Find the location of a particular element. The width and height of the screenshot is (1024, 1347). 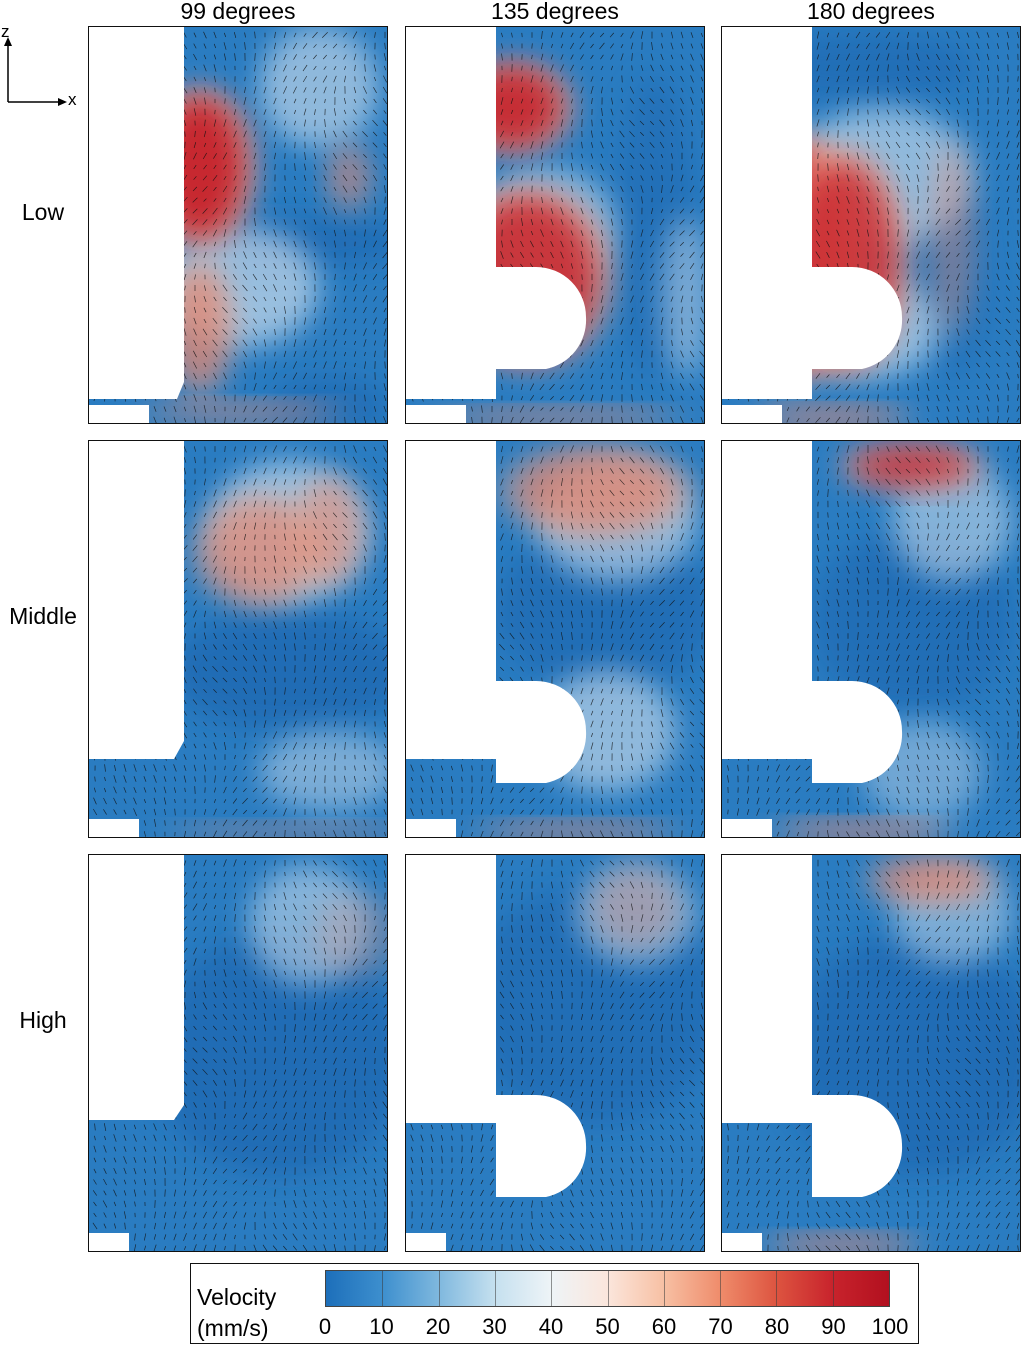

colorbar-tick-label: 10 is located at coordinates (381, 1326).